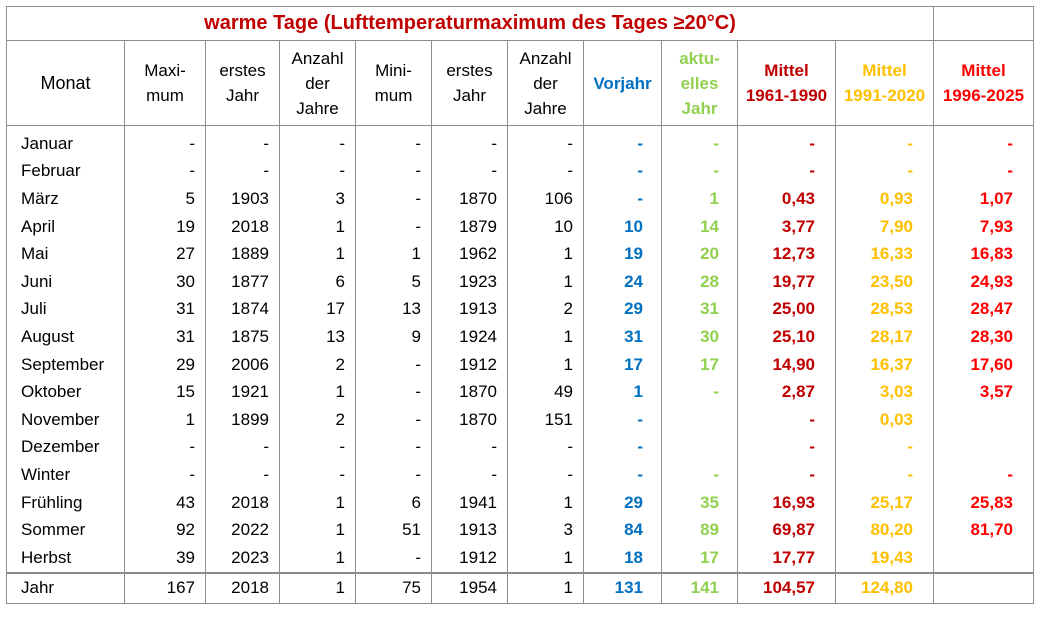 The image size is (1038, 627). I want to click on cell-maximum: 39, so click(165, 558).